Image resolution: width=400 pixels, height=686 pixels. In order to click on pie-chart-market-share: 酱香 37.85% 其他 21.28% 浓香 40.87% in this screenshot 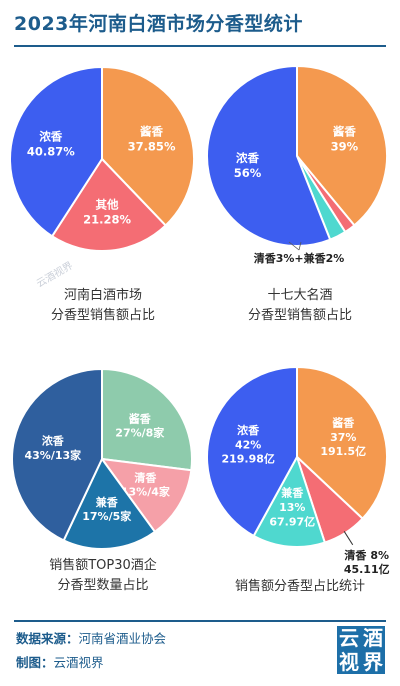, I will do `click(102, 158)`.